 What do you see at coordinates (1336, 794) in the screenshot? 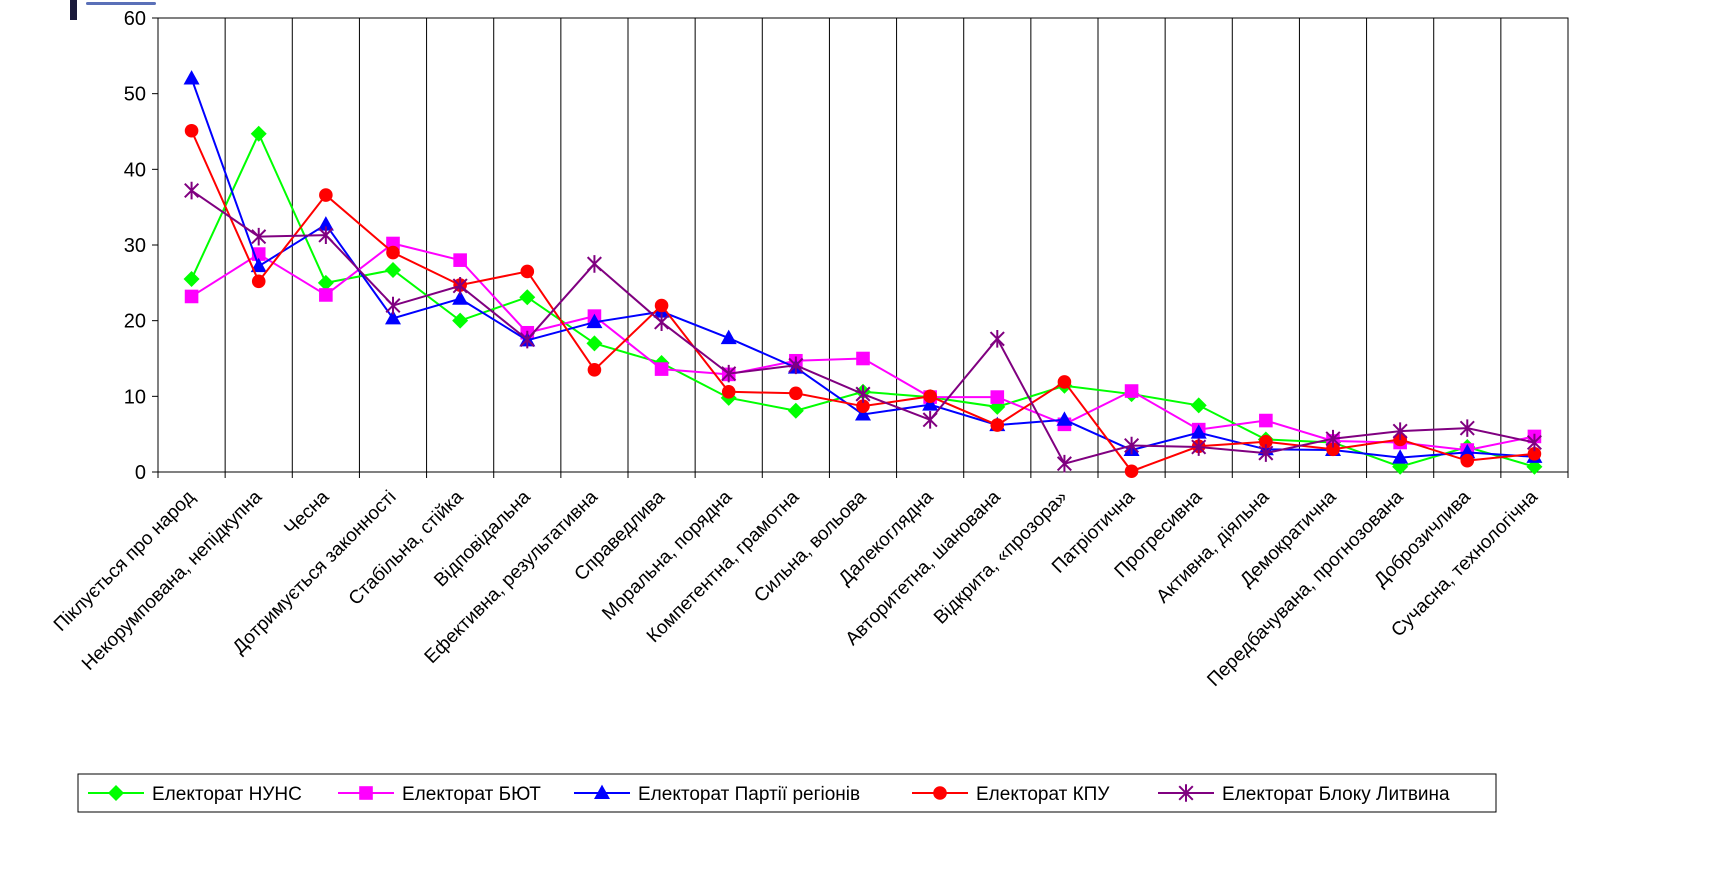
I see `legend-label: Електорат Блоку Литвина` at bounding box center [1336, 794].